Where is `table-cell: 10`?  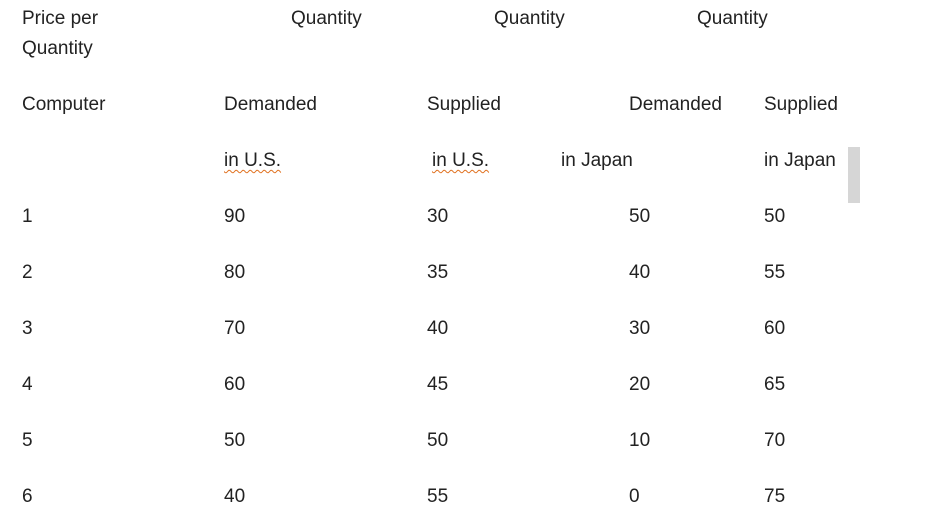 table-cell: 10 is located at coordinates (640, 440).